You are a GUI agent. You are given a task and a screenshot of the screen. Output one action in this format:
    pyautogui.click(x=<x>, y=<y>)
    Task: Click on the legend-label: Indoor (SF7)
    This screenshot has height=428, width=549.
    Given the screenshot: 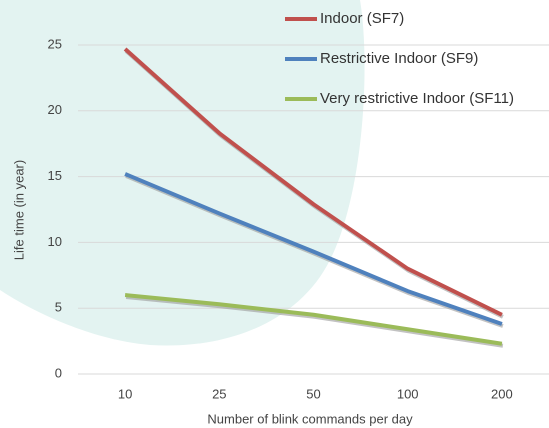 What is the action you would take?
    pyautogui.click(x=362, y=18)
    